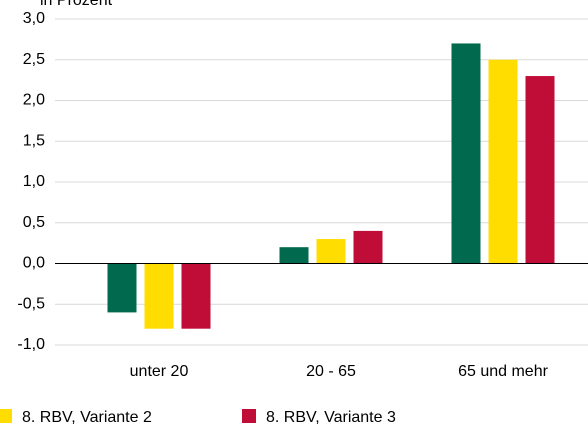  I want to click on y-tick-label: 0,5, so click(34, 222).